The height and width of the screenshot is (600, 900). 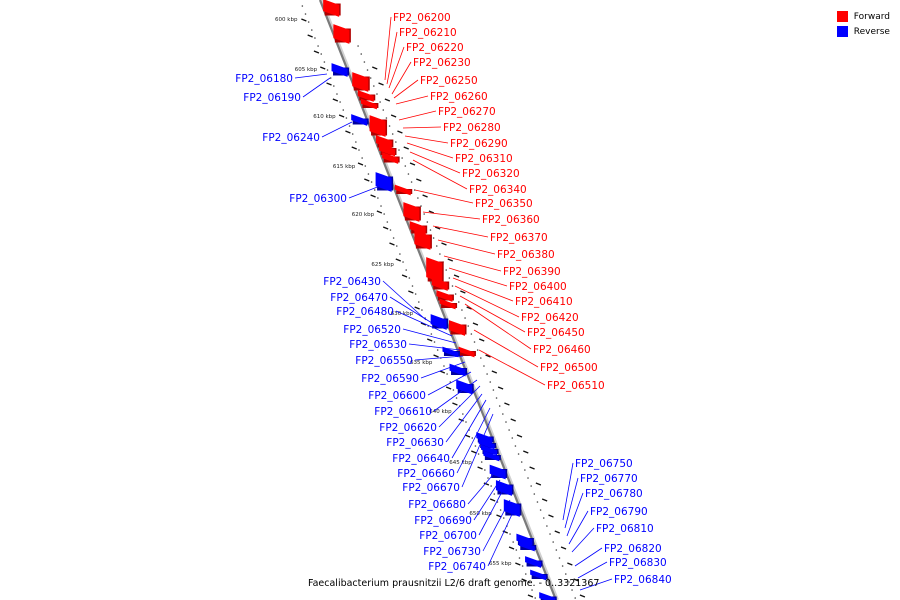 What do you see at coordinates (442, 63) in the screenshot?
I see `gene-label: FP2_06230` at bounding box center [442, 63].